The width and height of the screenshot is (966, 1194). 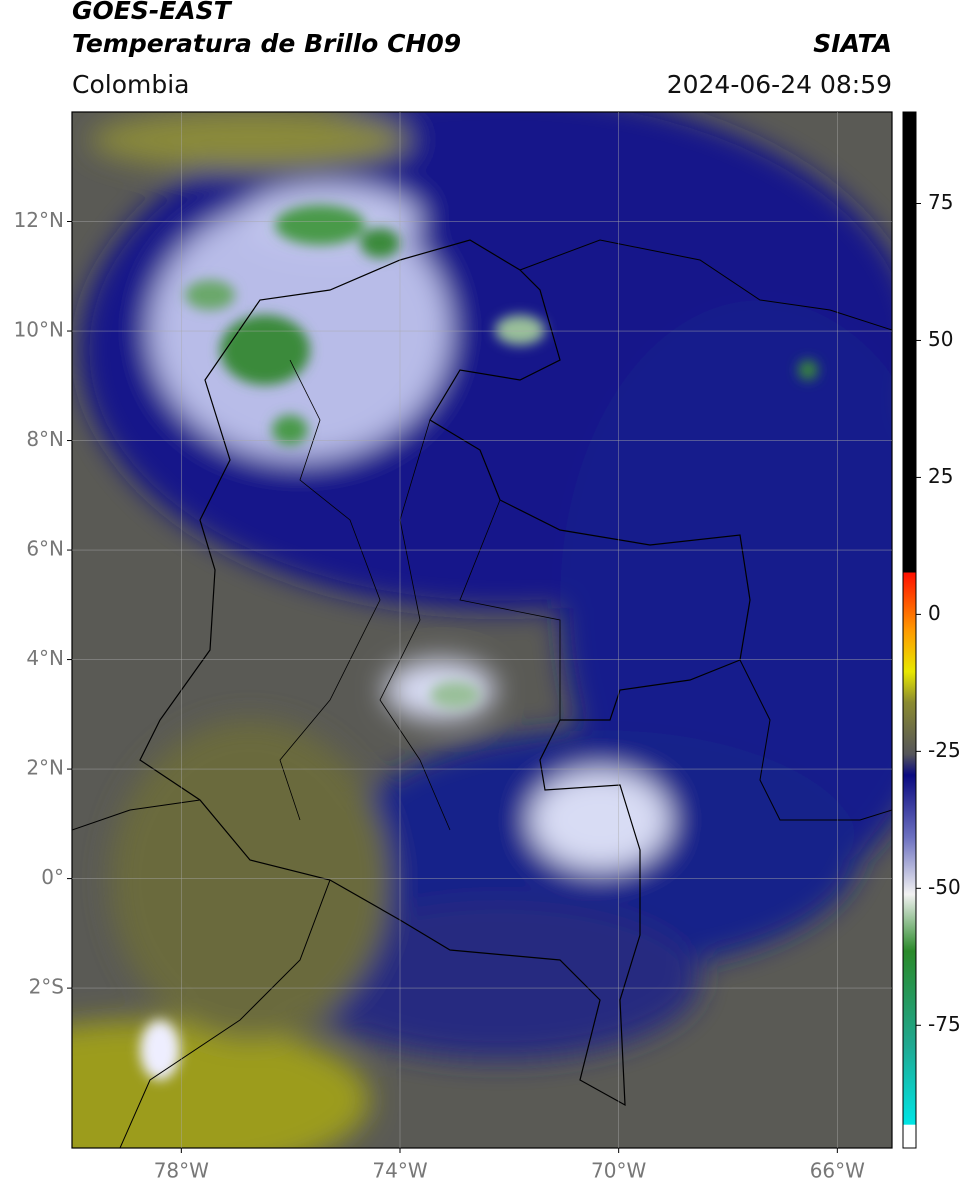 I want to click on satellite: GOES-EAST, so click(x=152, y=12).